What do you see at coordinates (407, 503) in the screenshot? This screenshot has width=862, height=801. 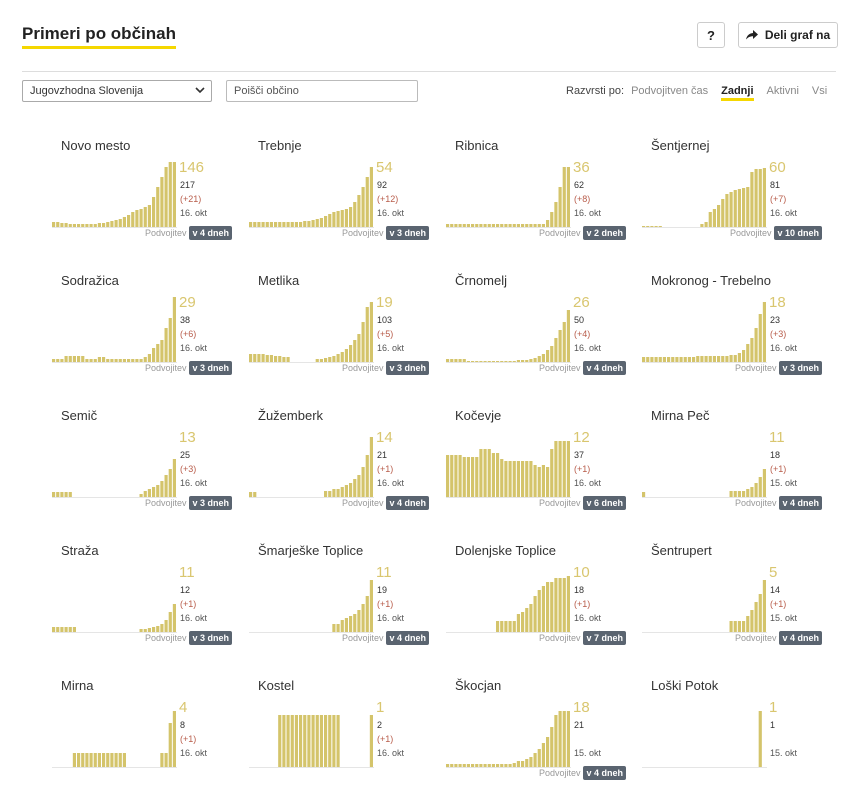 I see `doubling-badge: v 4 dneh` at bounding box center [407, 503].